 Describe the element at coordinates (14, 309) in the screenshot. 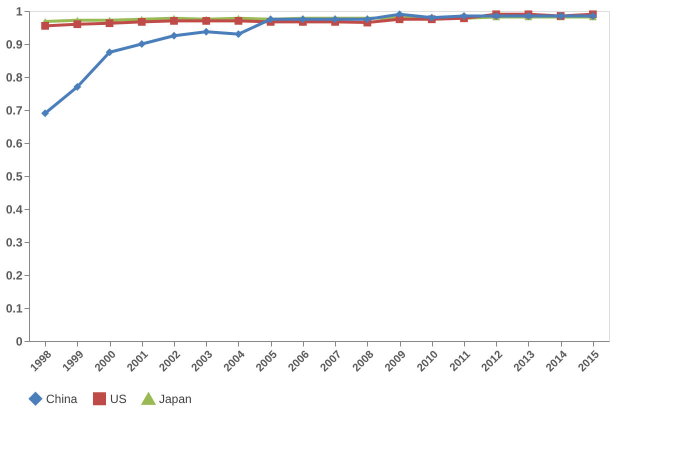

I see `y-tick-label: 0.1` at that location.